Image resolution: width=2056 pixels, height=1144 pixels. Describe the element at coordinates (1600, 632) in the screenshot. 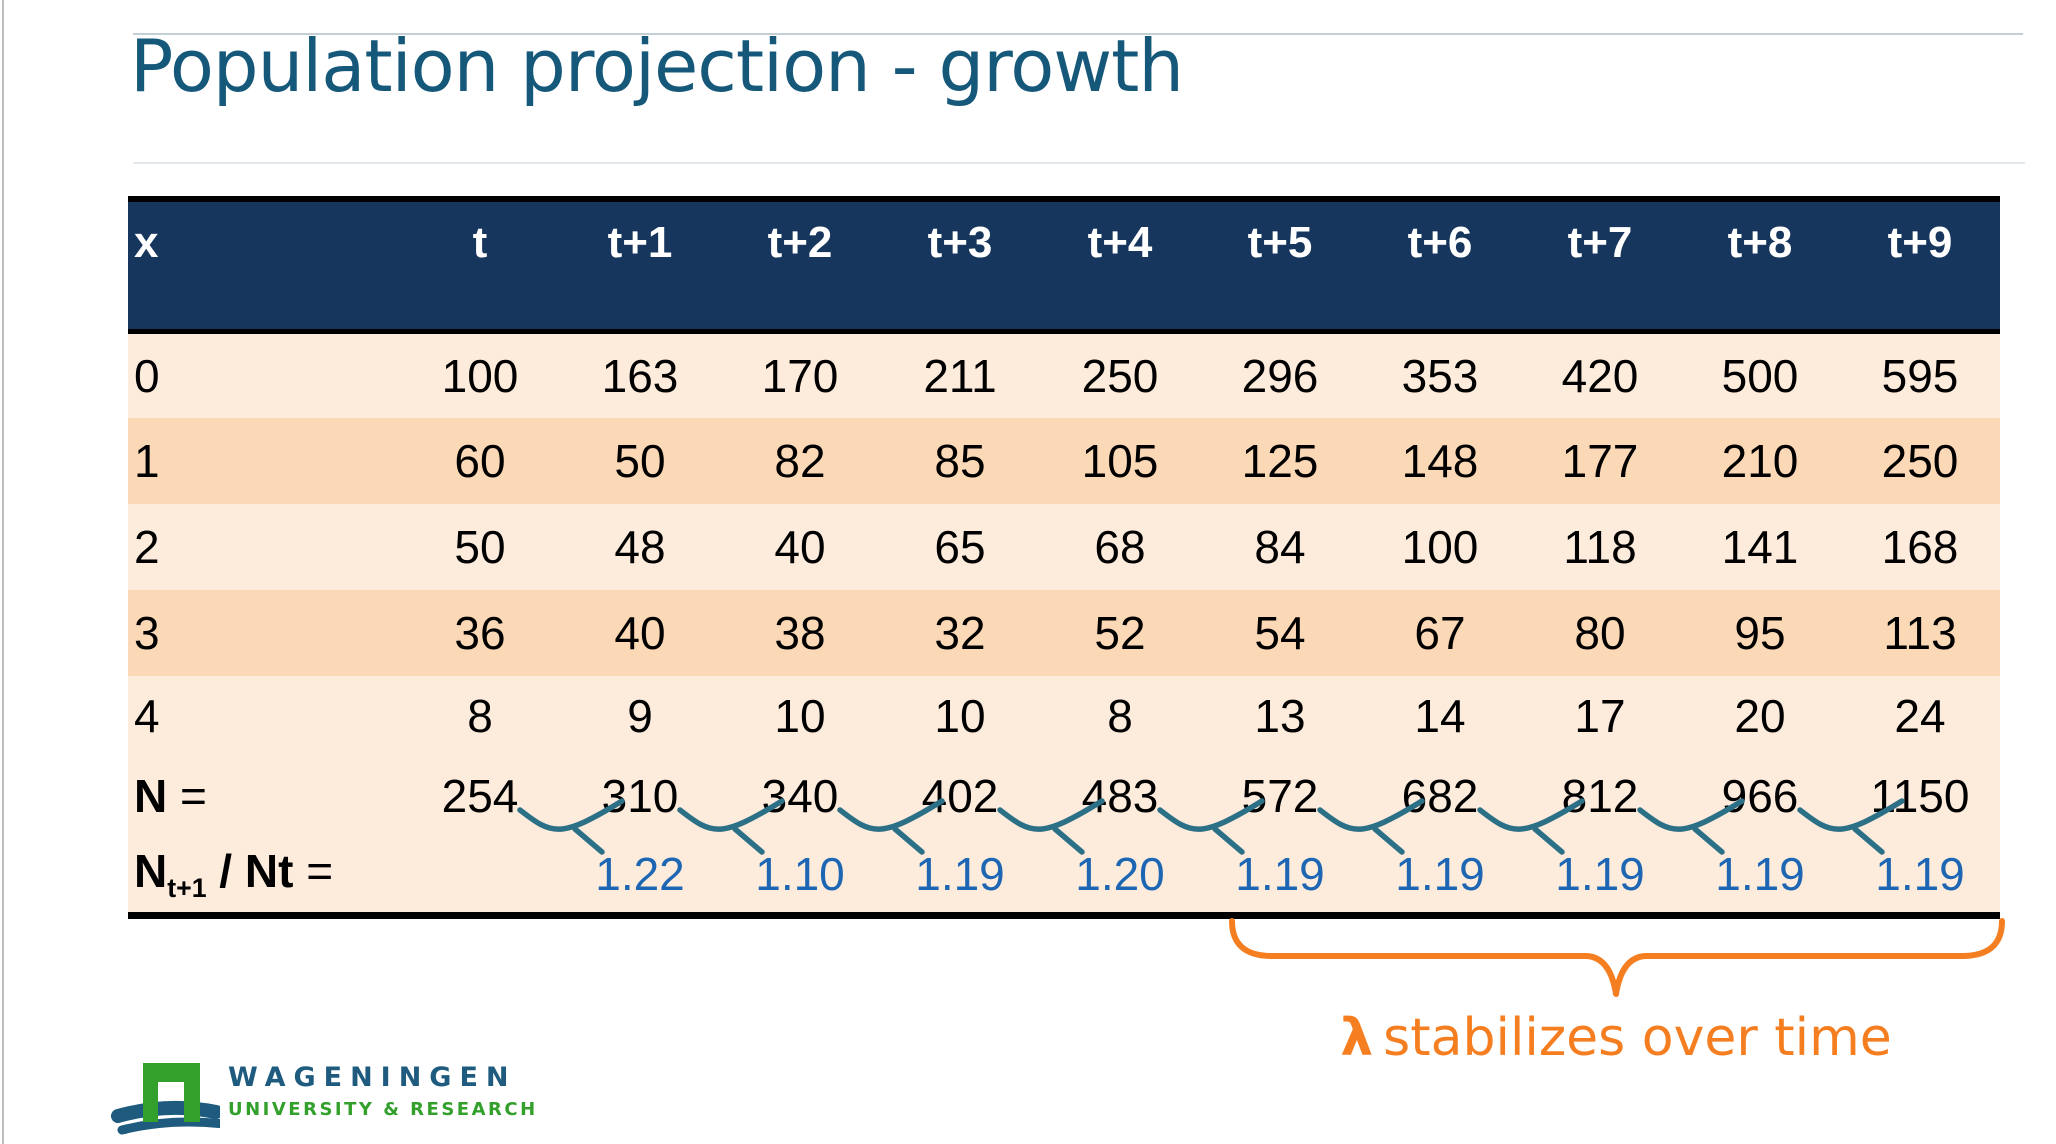

I see `table-cell: 80` at that location.